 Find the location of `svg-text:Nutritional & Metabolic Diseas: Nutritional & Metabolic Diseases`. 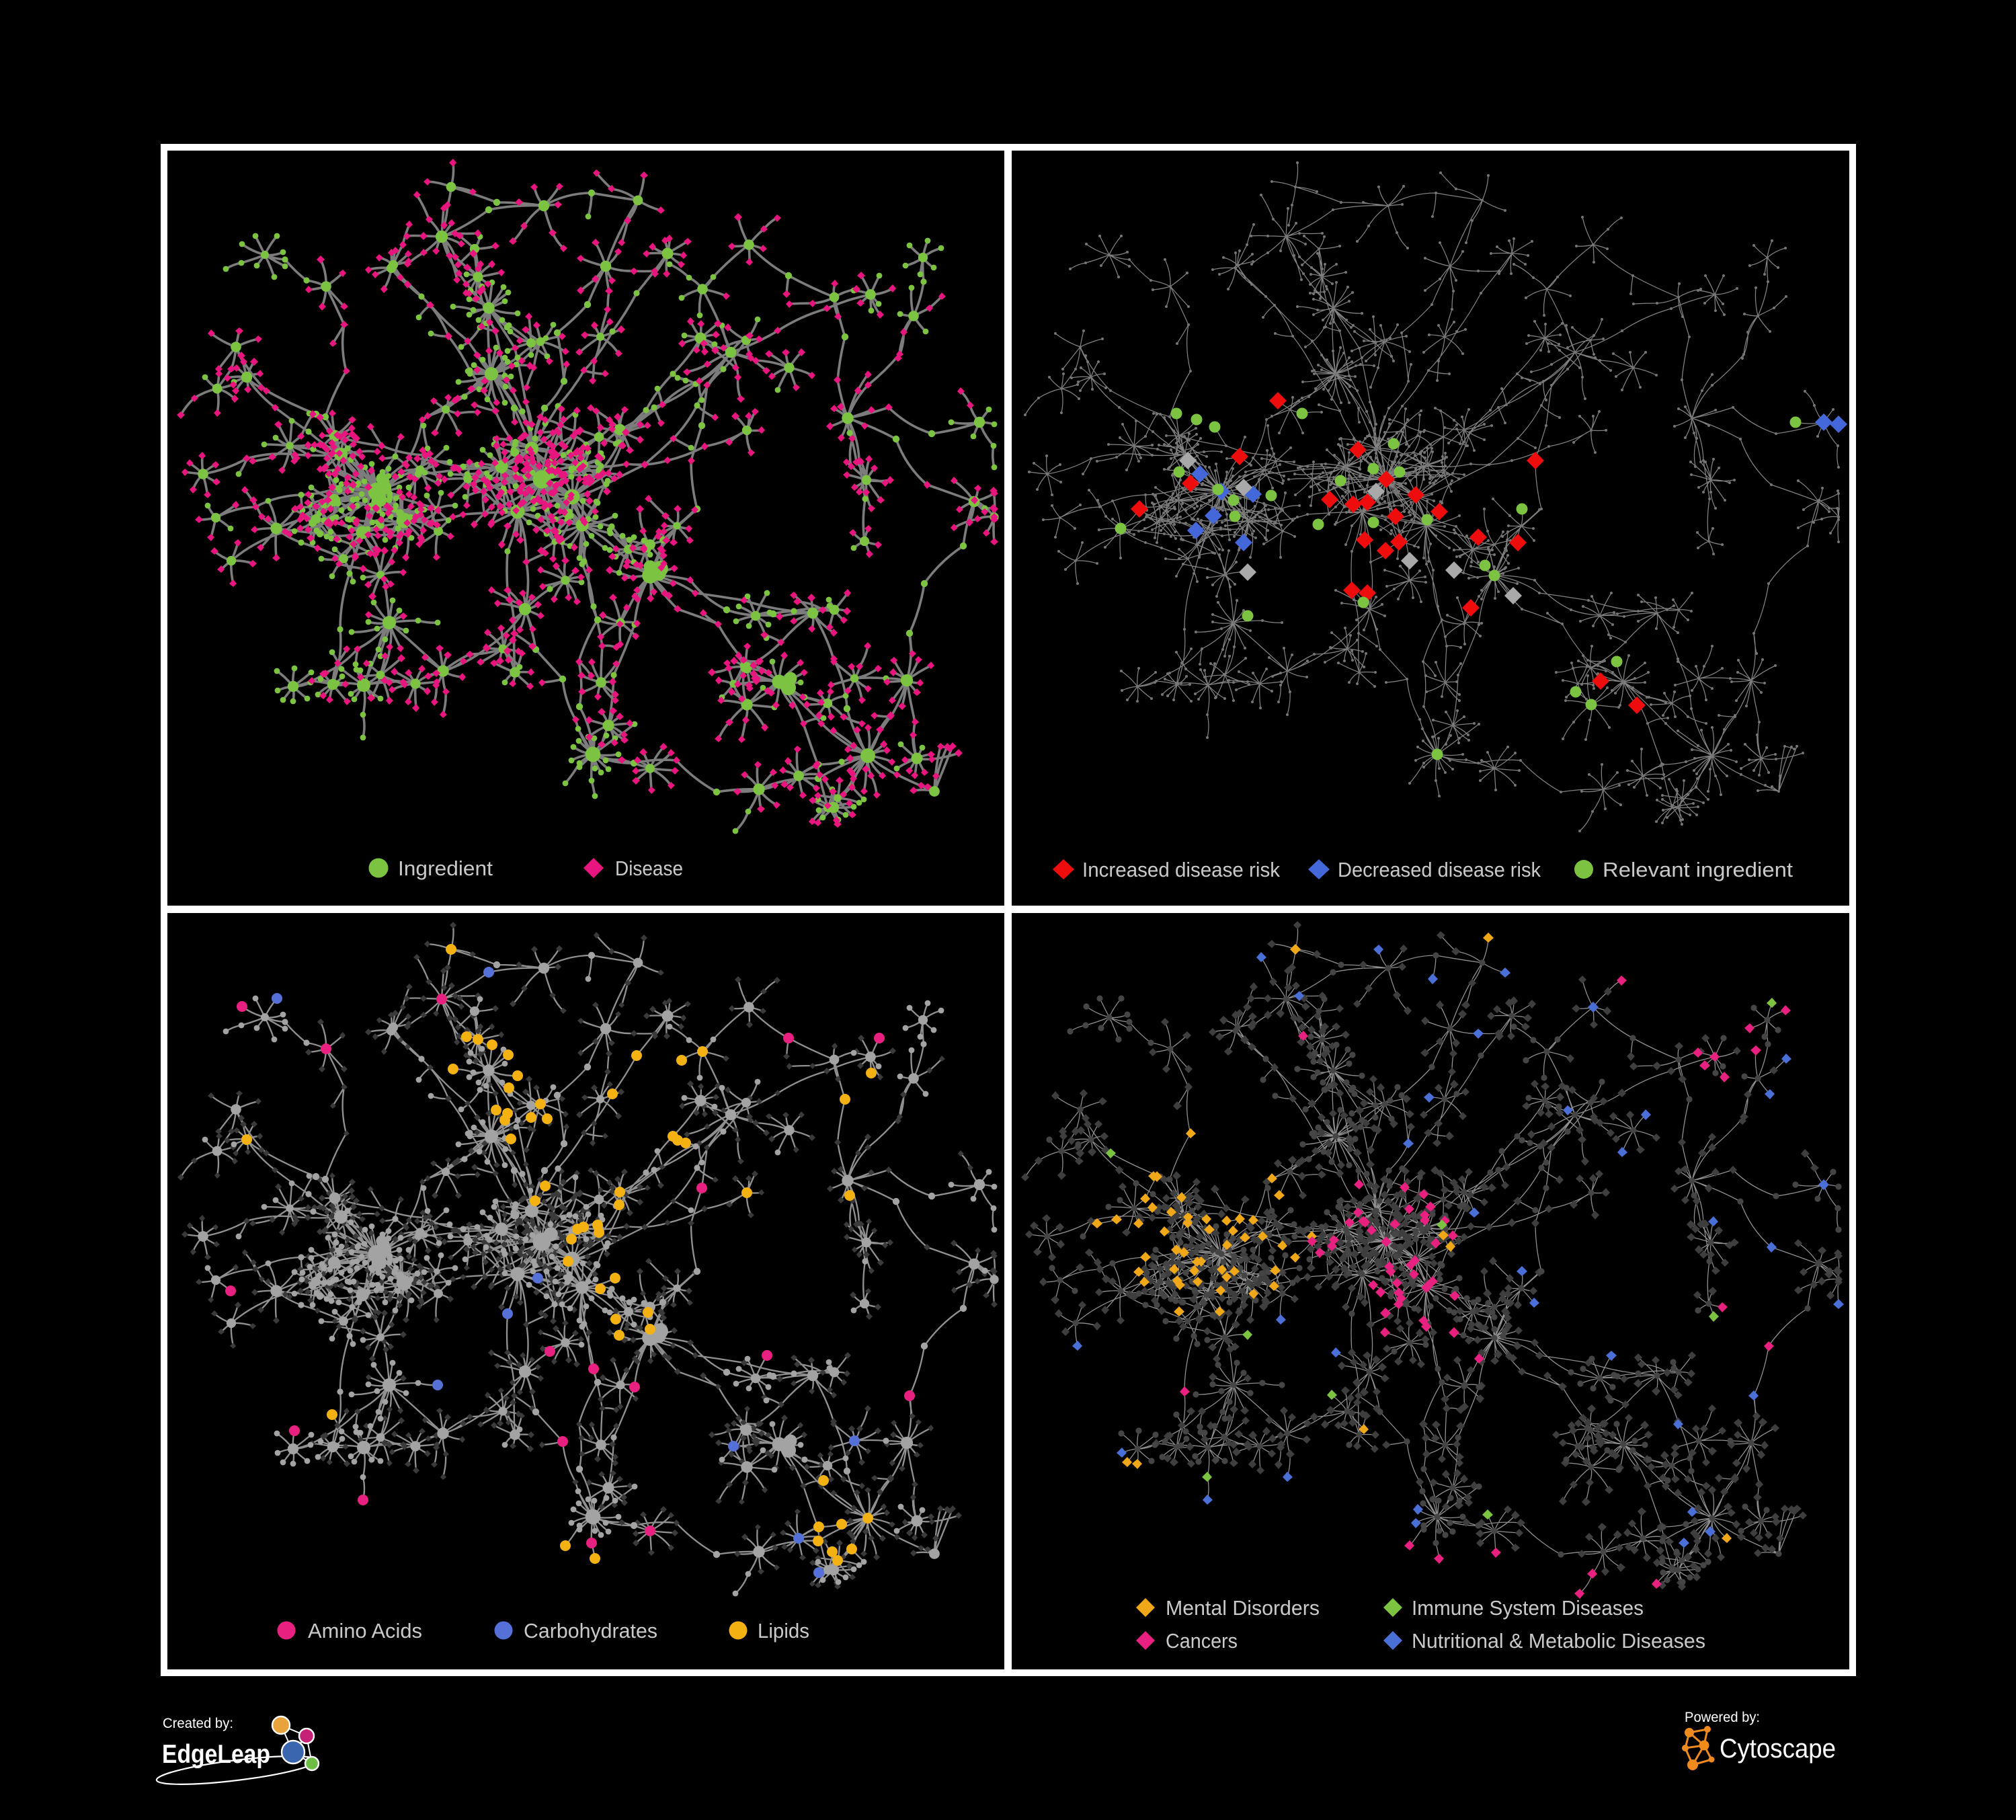

svg-text:Nutritional & Metabolic Diseas: Nutritional & Metabolic Diseases is located at coordinates (1558, 1641).